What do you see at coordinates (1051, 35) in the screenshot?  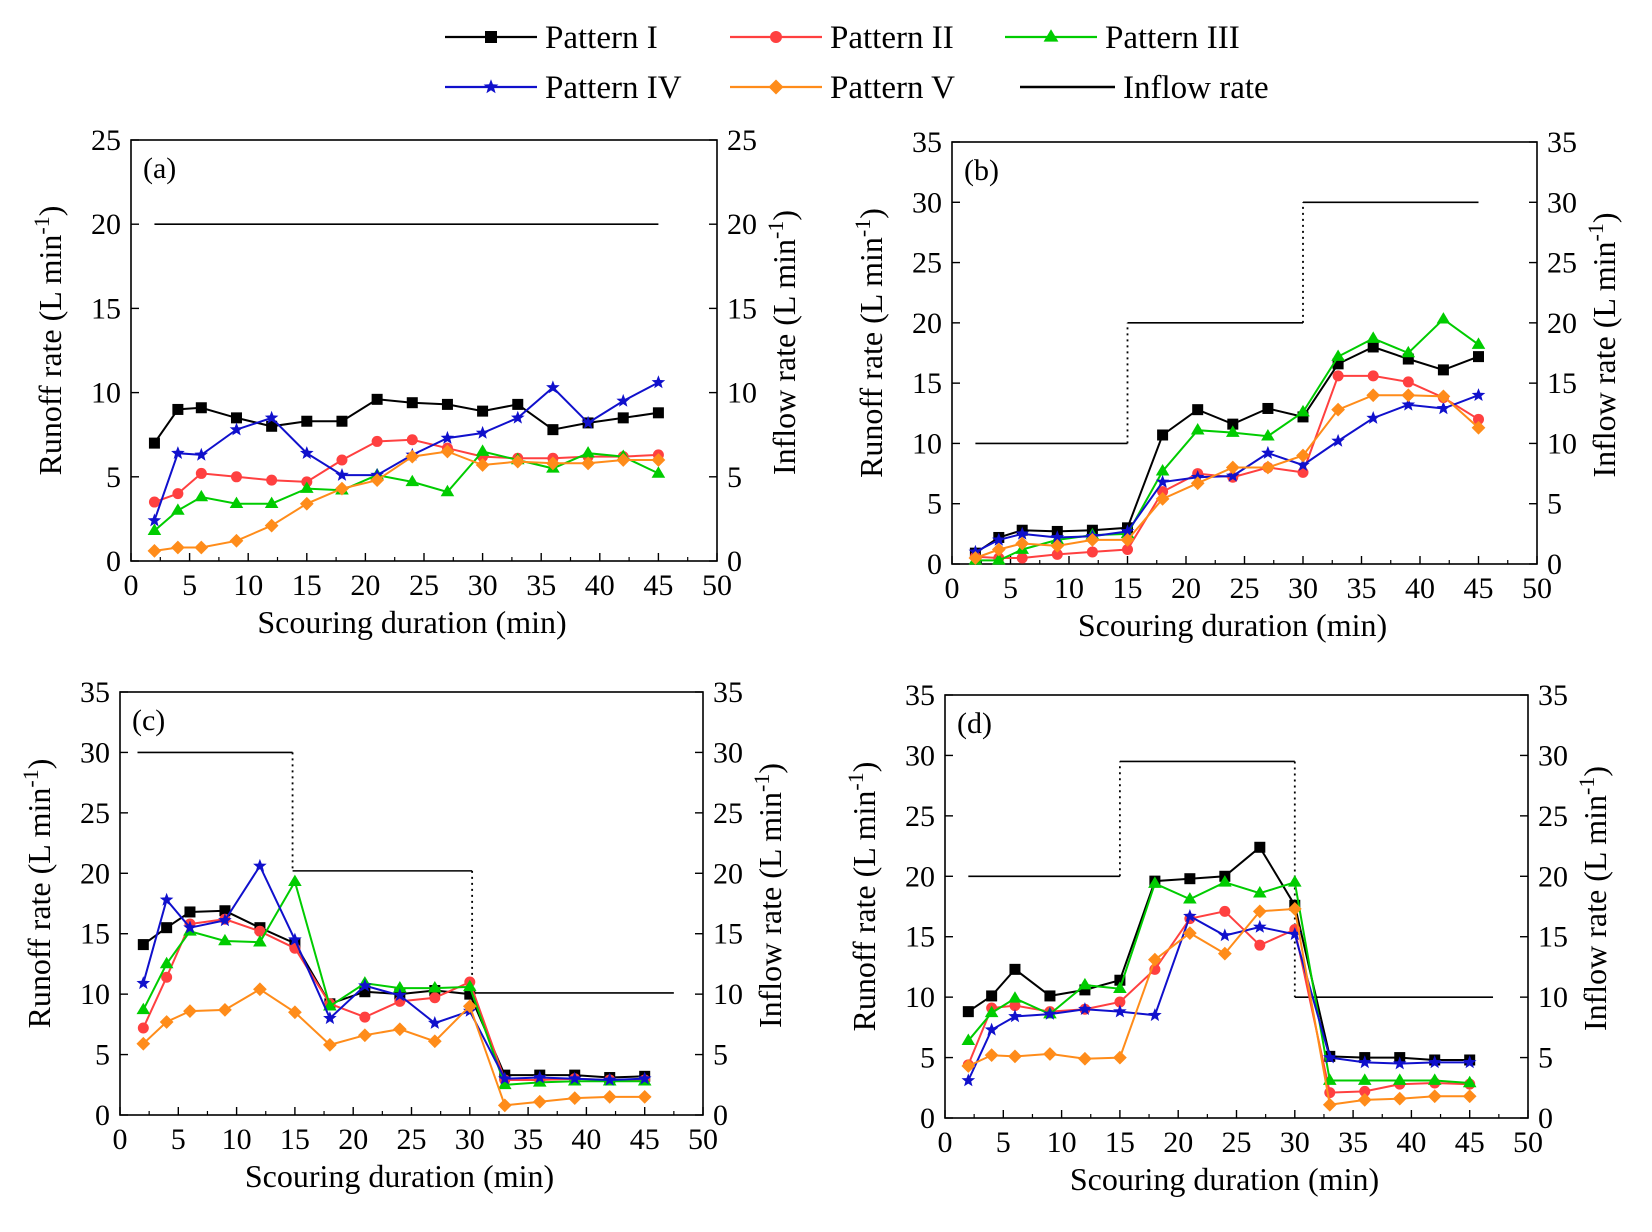 I see `legend-marker-triangle` at bounding box center [1051, 35].